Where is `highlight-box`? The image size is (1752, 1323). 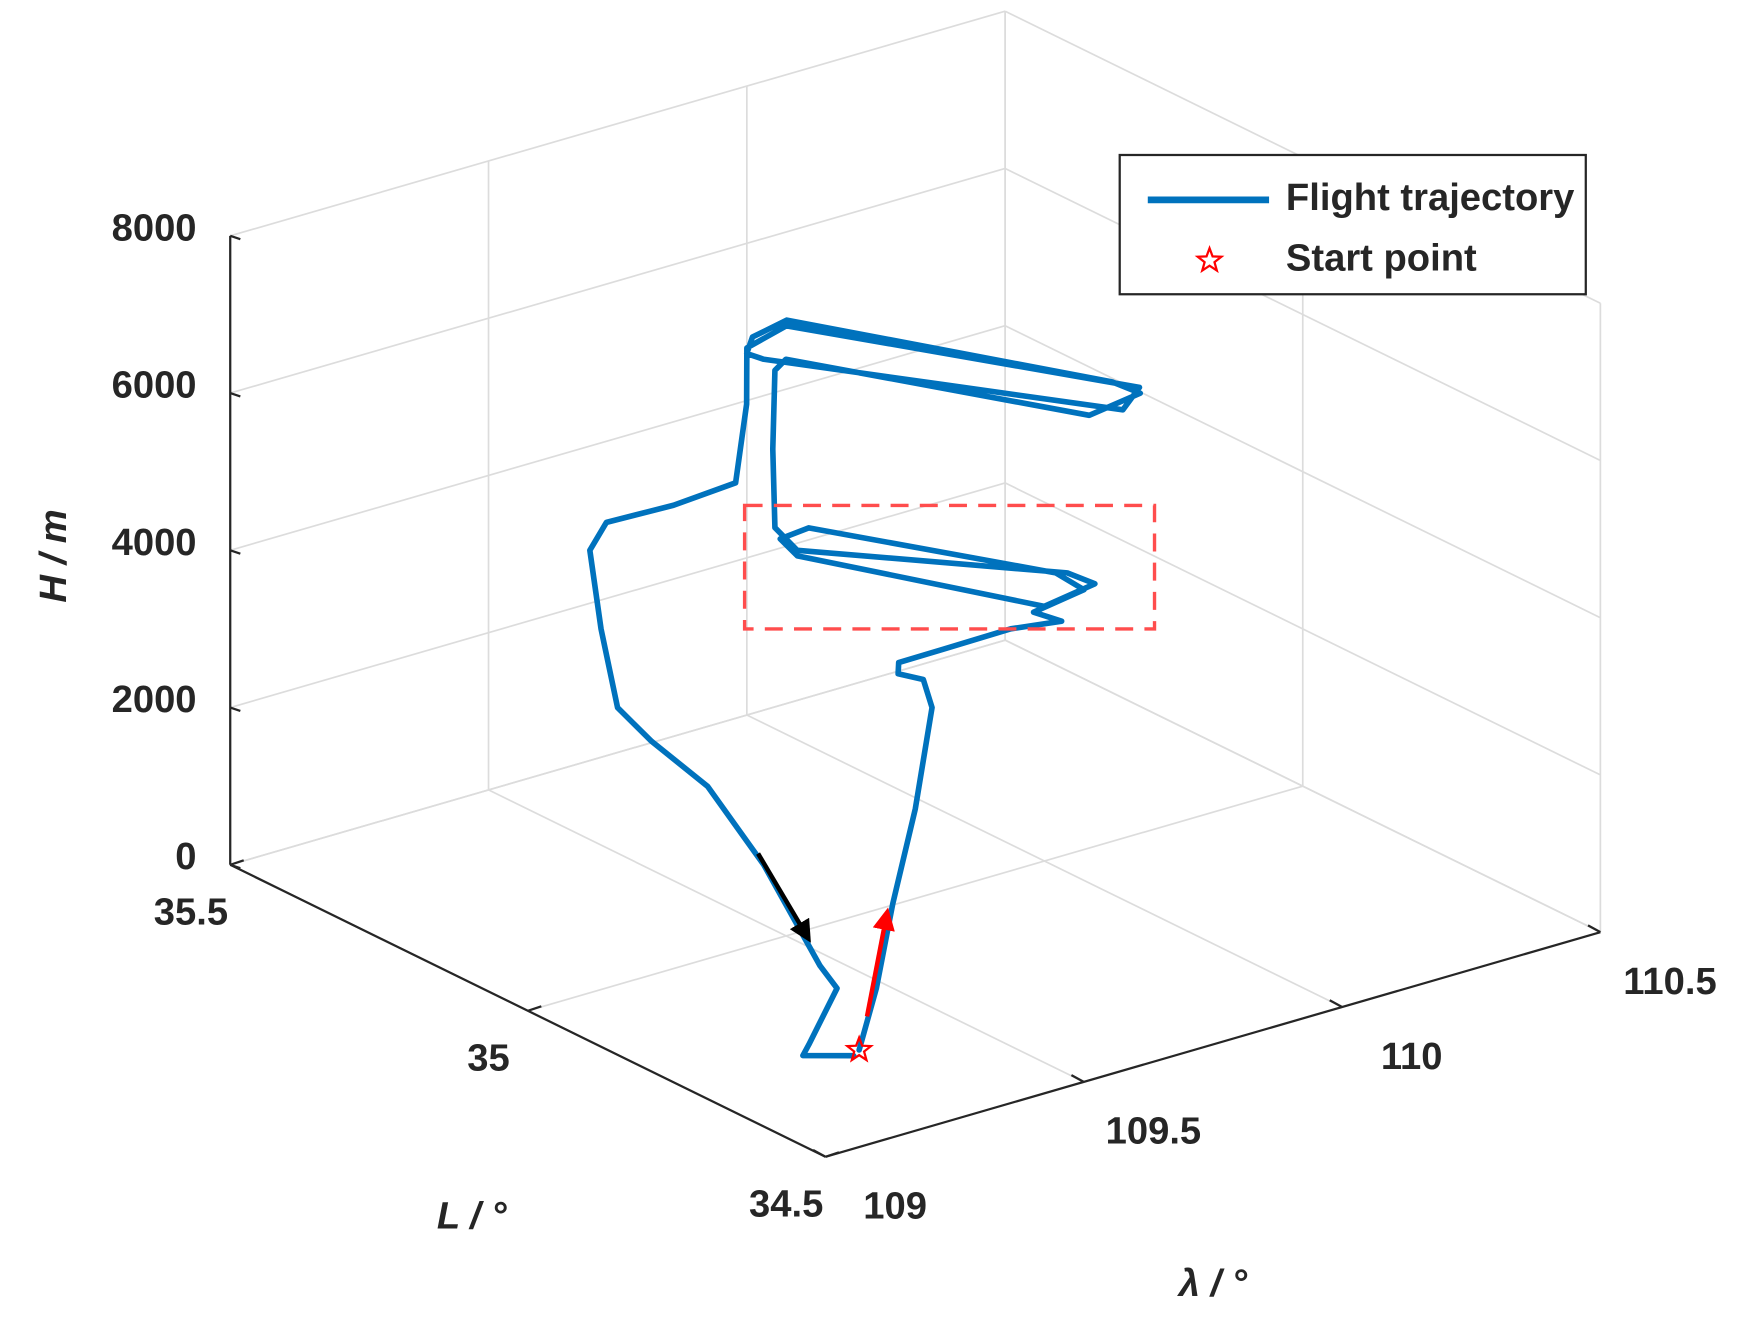 highlight-box is located at coordinates (949, 567).